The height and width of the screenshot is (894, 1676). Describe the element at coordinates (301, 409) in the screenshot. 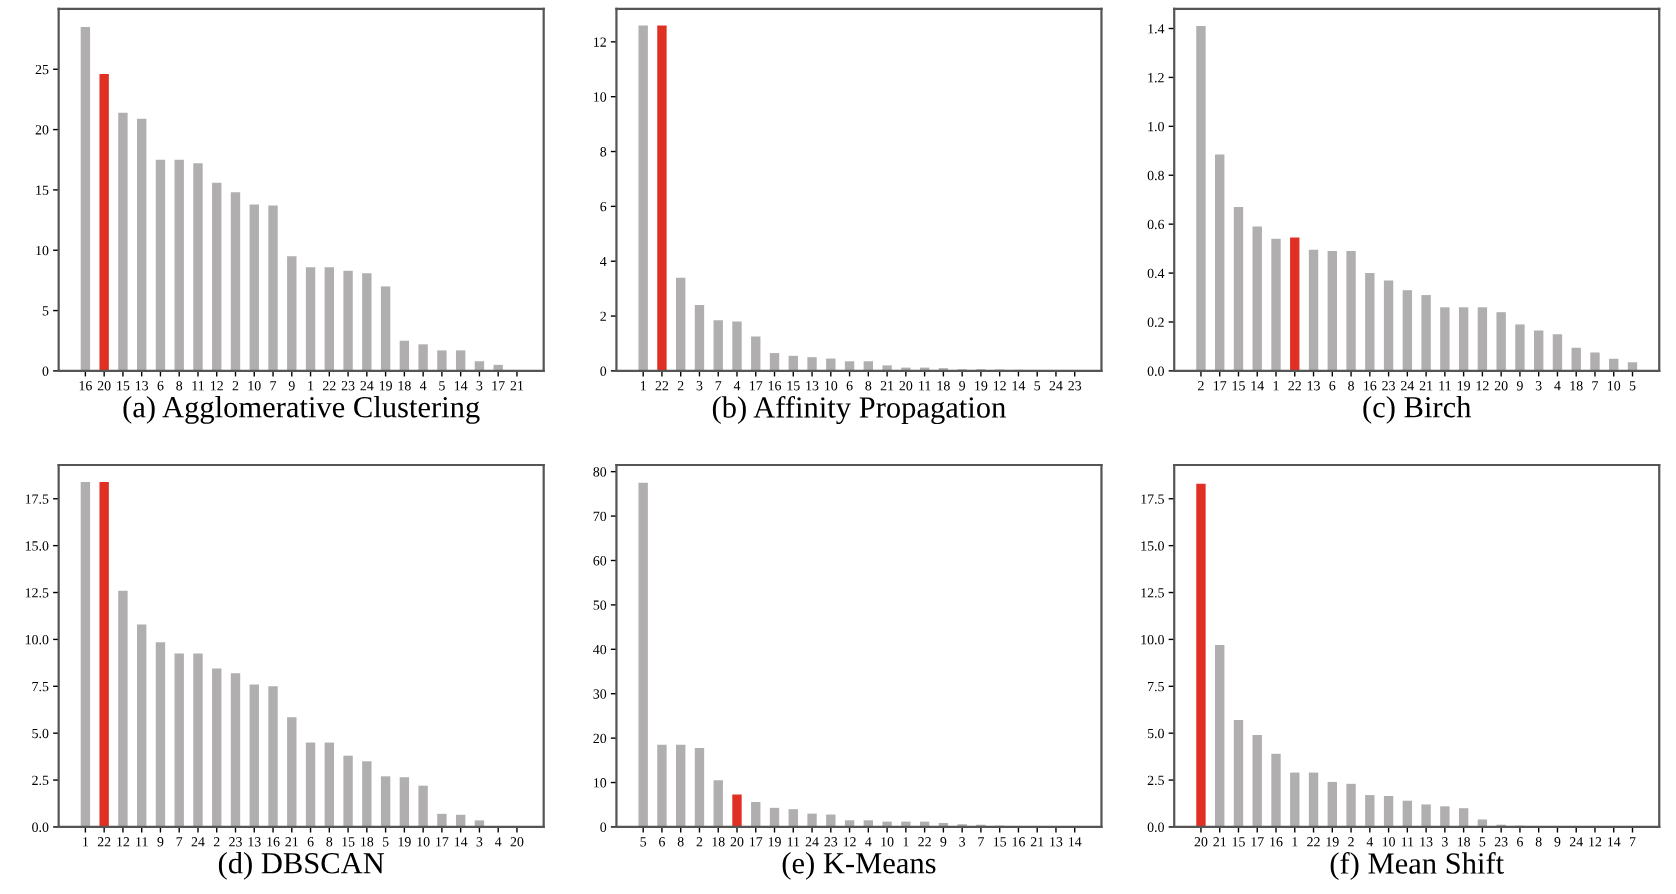

I see `x-axis-title: (a) Agglomerative Clustering` at that location.